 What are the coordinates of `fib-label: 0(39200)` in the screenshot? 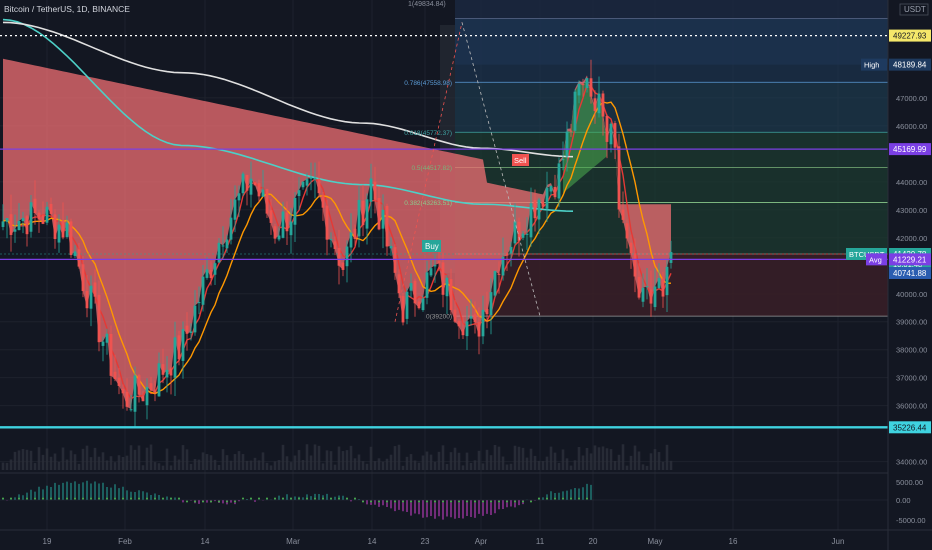 It's located at (439, 317).